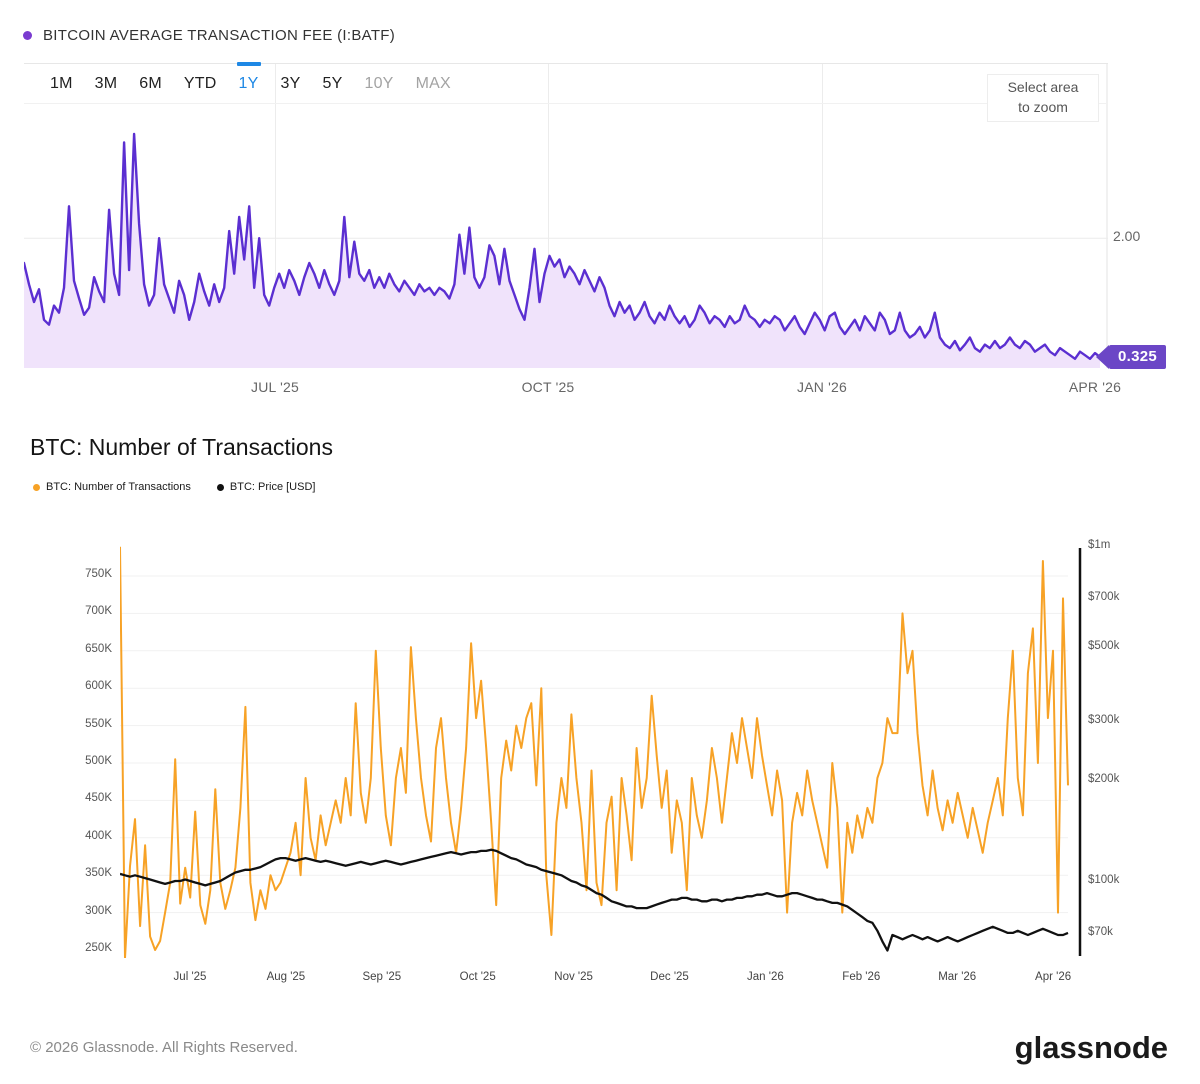  What do you see at coordinates (594, 900) in the screenshot?
I see `price-line` at bounding box center [594, 900].